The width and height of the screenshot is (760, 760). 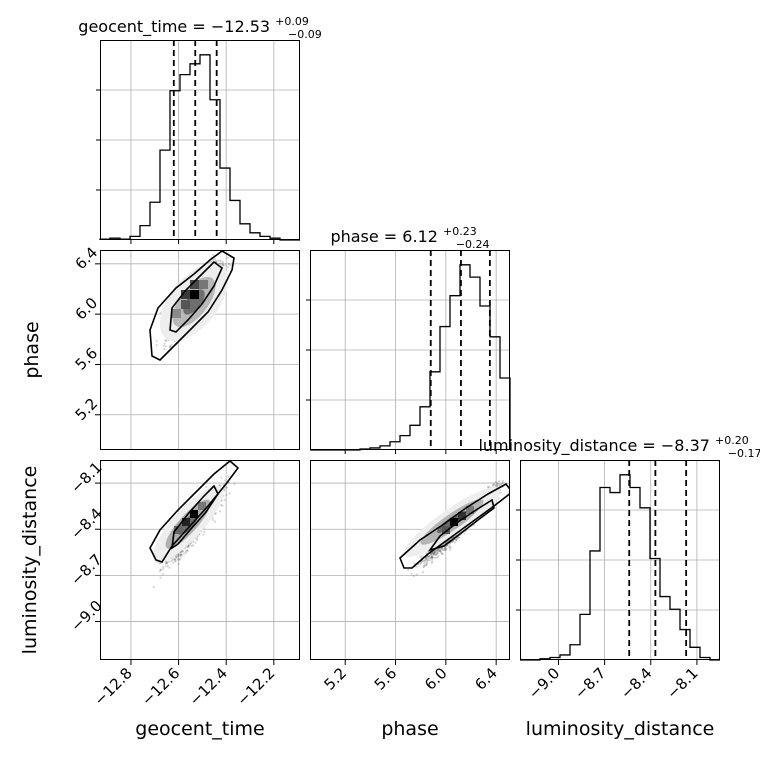 What do you see at coordinates (199, 147) in the screenshot?
I see `hist-geocent_time` at bounding box center [199, 147].